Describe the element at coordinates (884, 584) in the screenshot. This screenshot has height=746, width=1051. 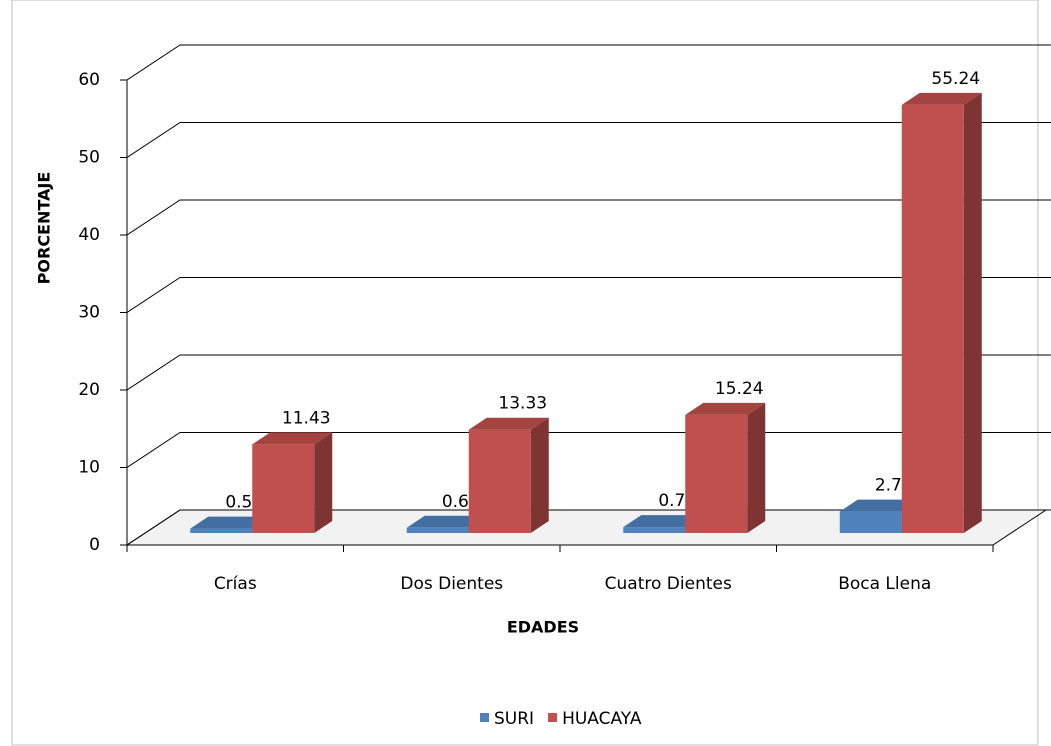
I see `x-tick-label: Boca Llena` at that location.